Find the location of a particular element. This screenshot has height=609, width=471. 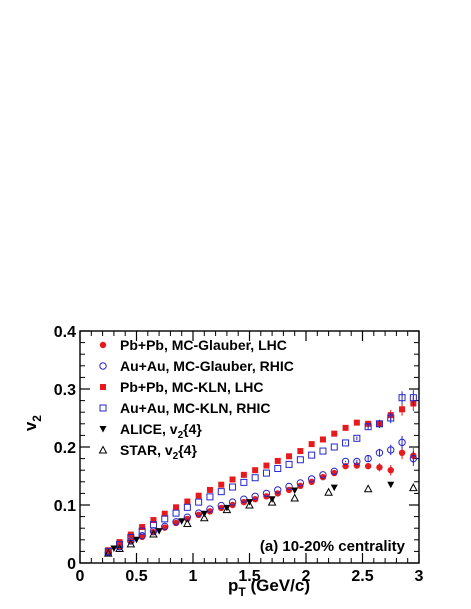

x-tick-label: 1.5 is located at coordinates (249, 576).